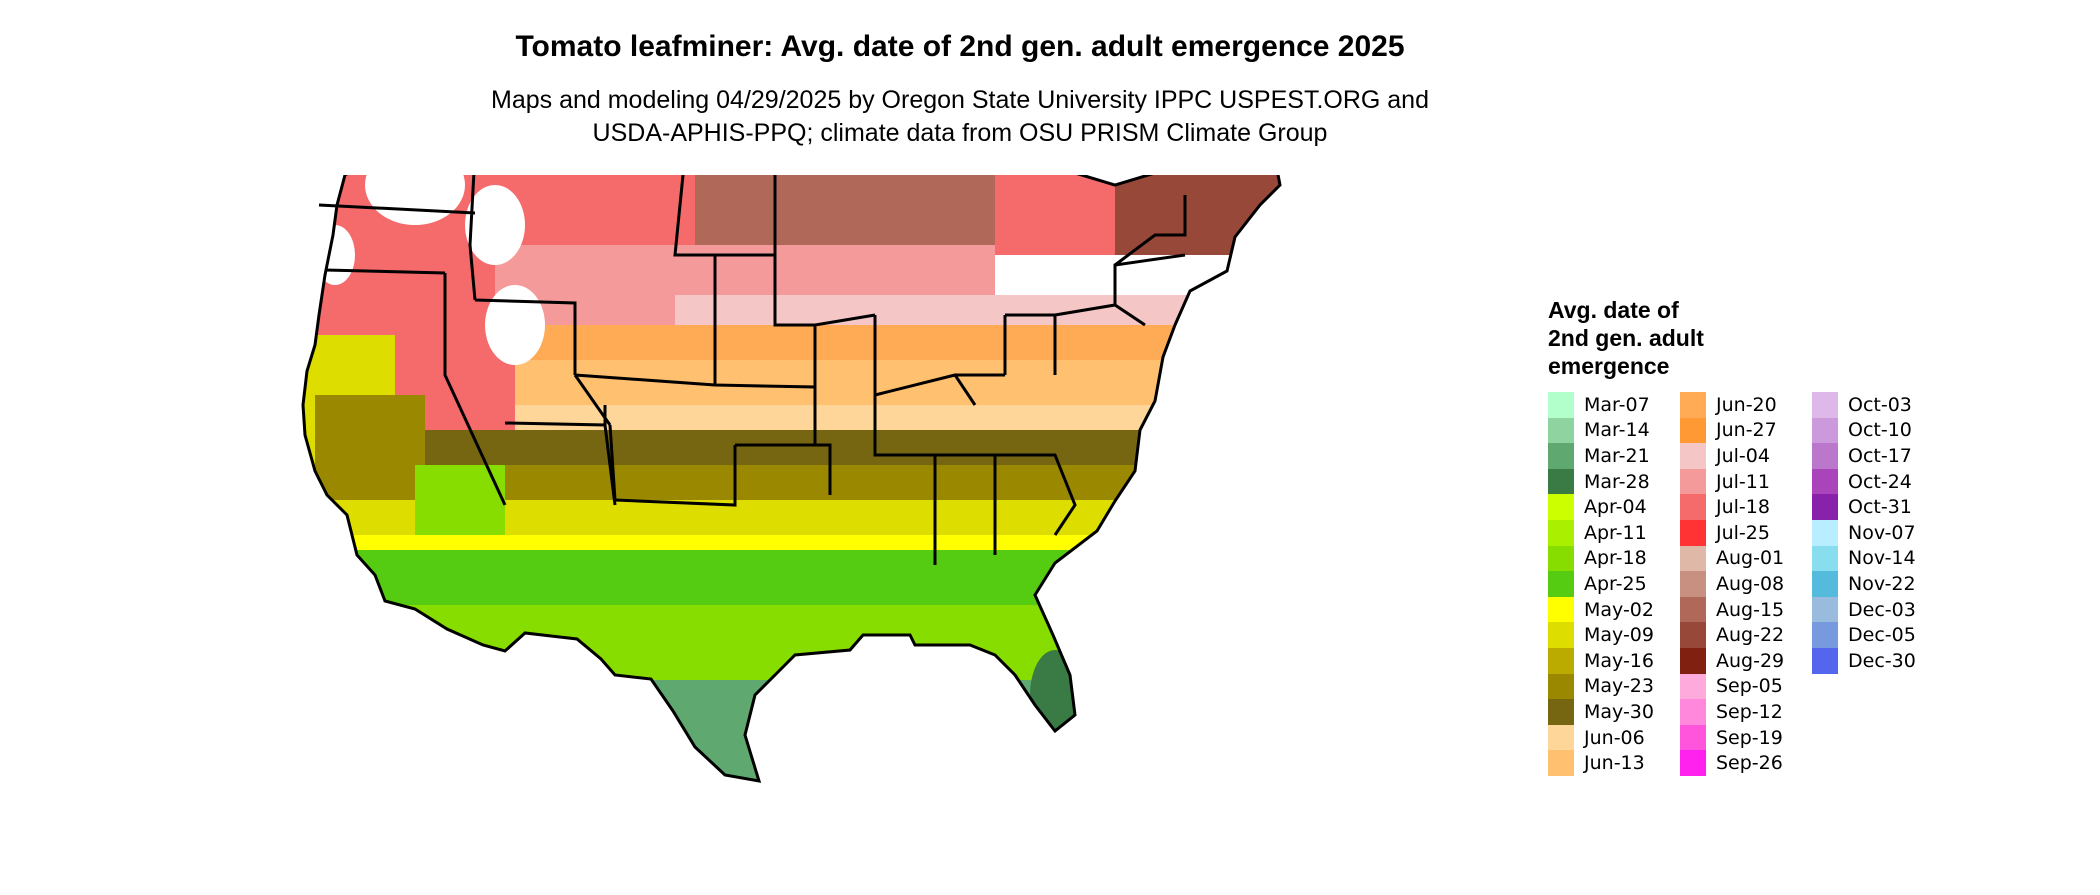 The image size is (2100, 895). What do you see at coordinates (1626, 338) in the screenshot?
I see `legend-title-line-2: 2nd gen. adult` at bounding box center [1626, 338].